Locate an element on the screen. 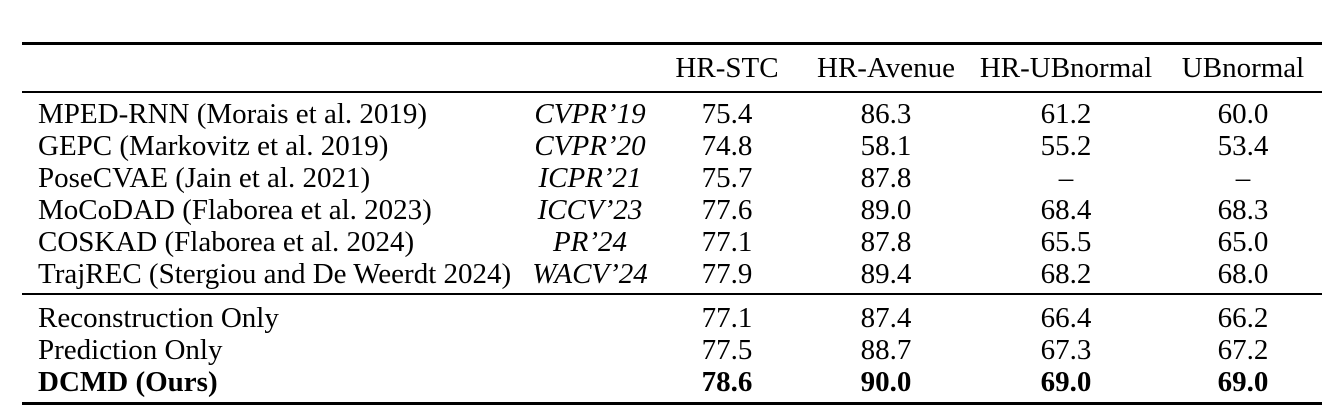 The width and height of the screenshot is (1339, 413). metric-cell: 66.2 is located at coordinates (1243, 318).